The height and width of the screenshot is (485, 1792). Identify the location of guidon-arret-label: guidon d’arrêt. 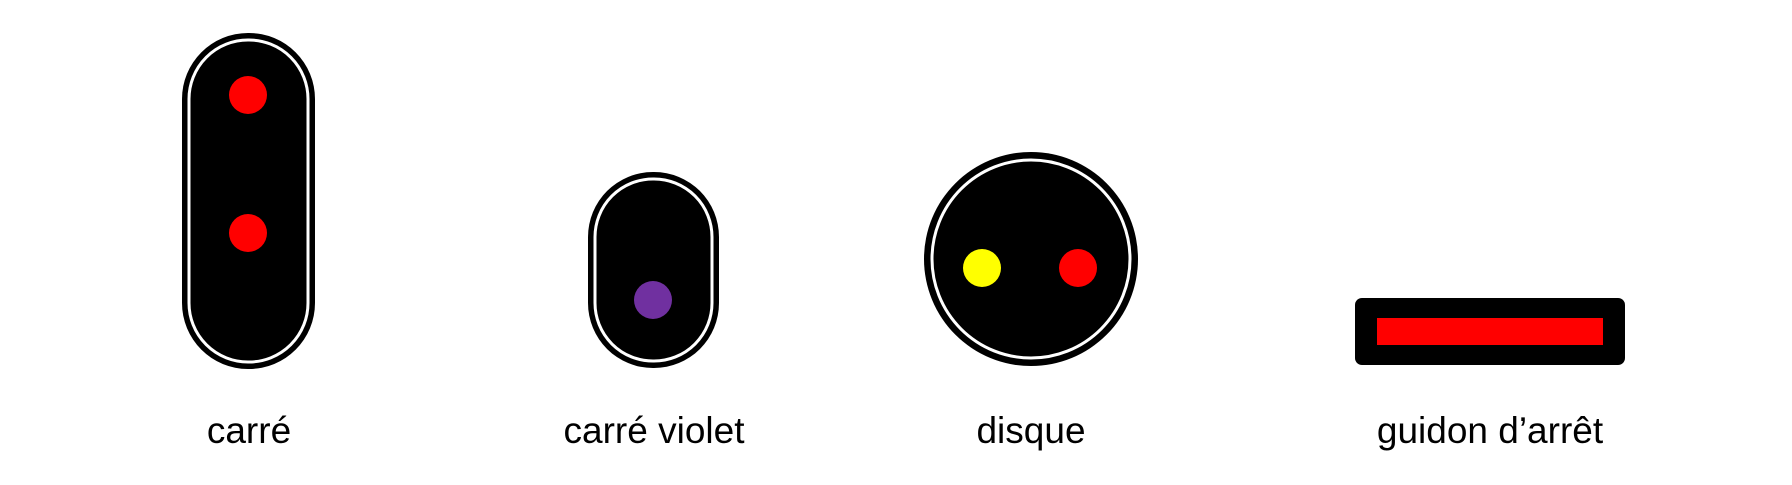
(1490, 430).